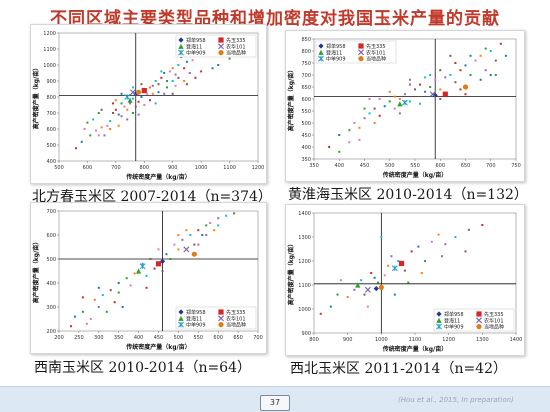  Describe the element at coordinates (306, 334) in the screenshot. I see `y-tick-label: 900` at that location.